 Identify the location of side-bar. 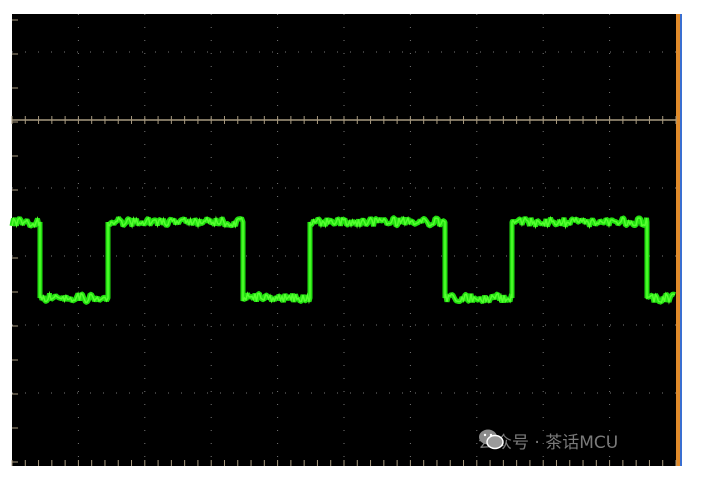
(678, 240).